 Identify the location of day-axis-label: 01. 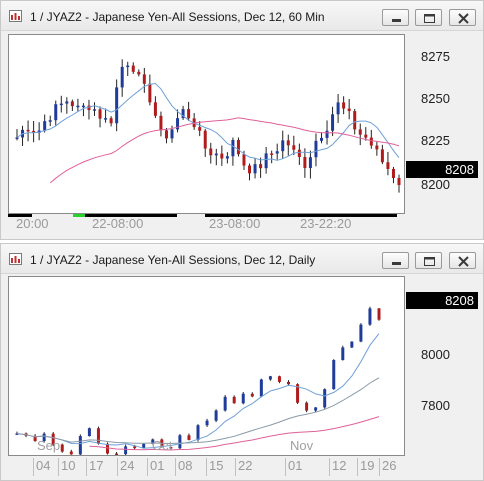
(156, 467).